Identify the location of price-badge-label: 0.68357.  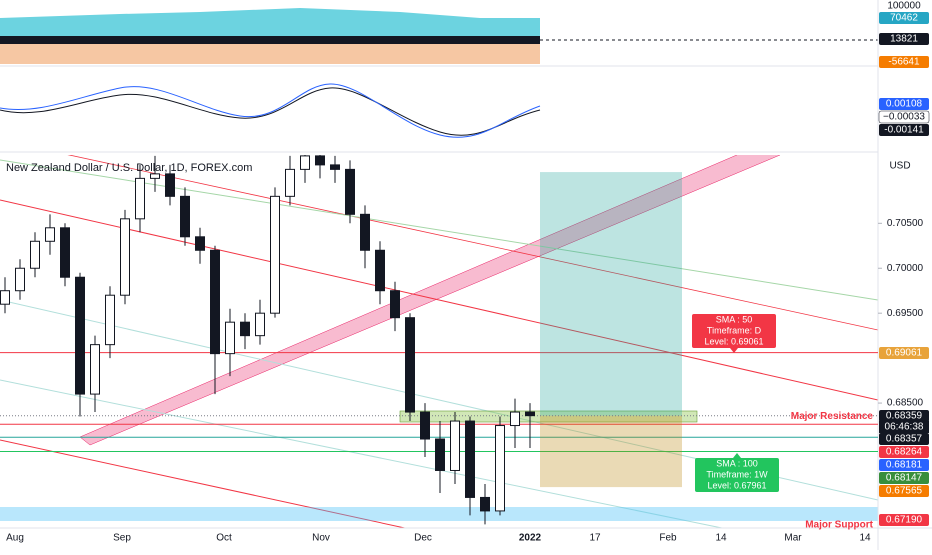
(904, 439).